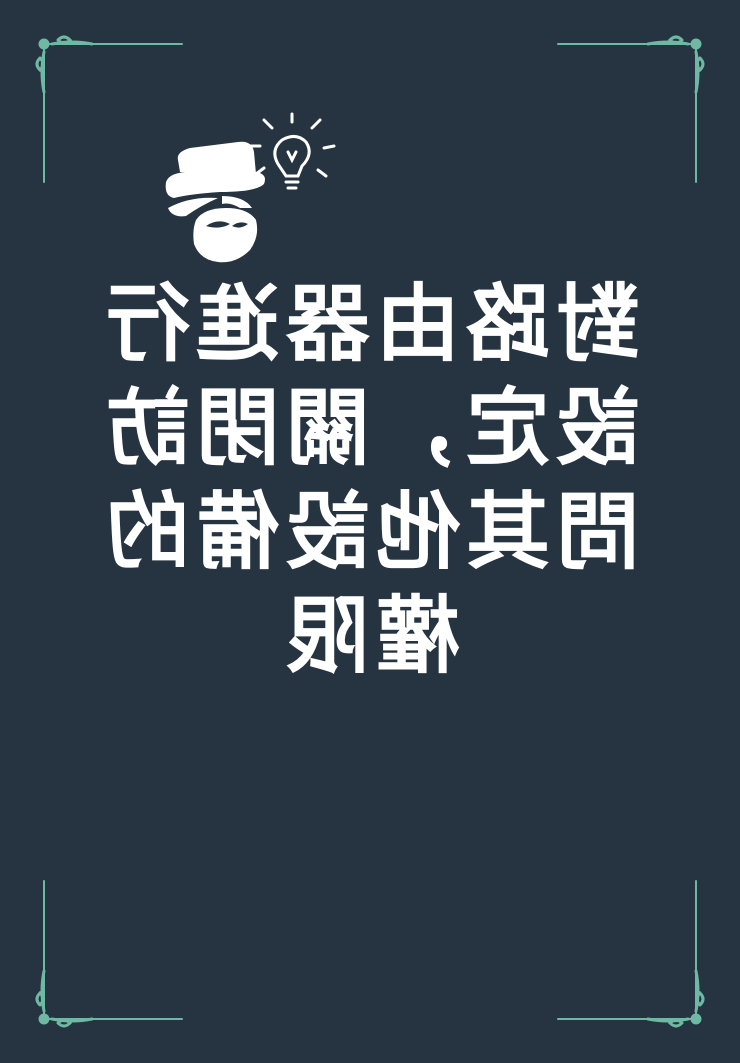 This screenshot has height=1063, width=740. I want to click on detective-with-lightbulb-icon, so click(250, 187).